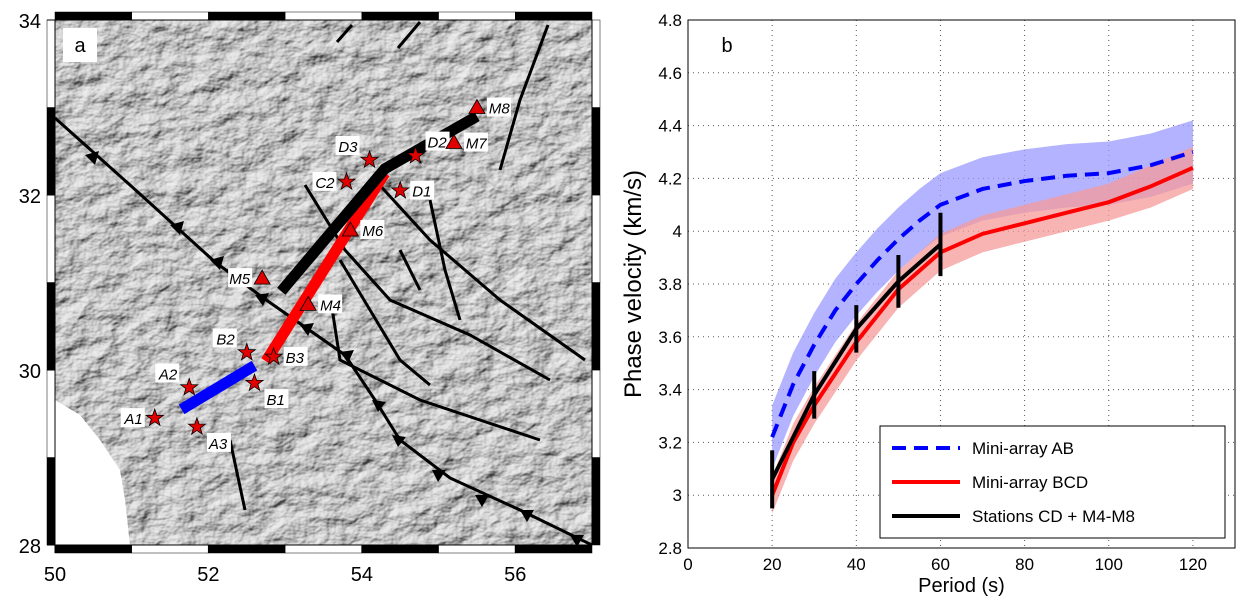  I want to click on station-label: B1, so click(275, 400).